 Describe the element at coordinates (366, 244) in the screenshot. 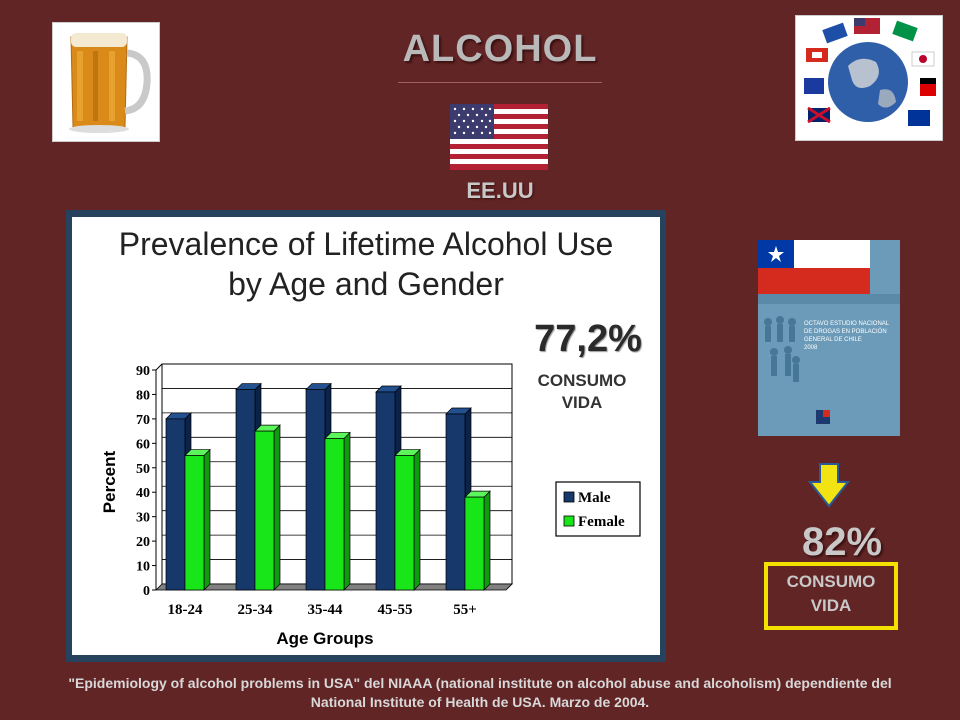

I see `chart-title-line1: Prevalence of Lifetime Alcohol Use` at that location.